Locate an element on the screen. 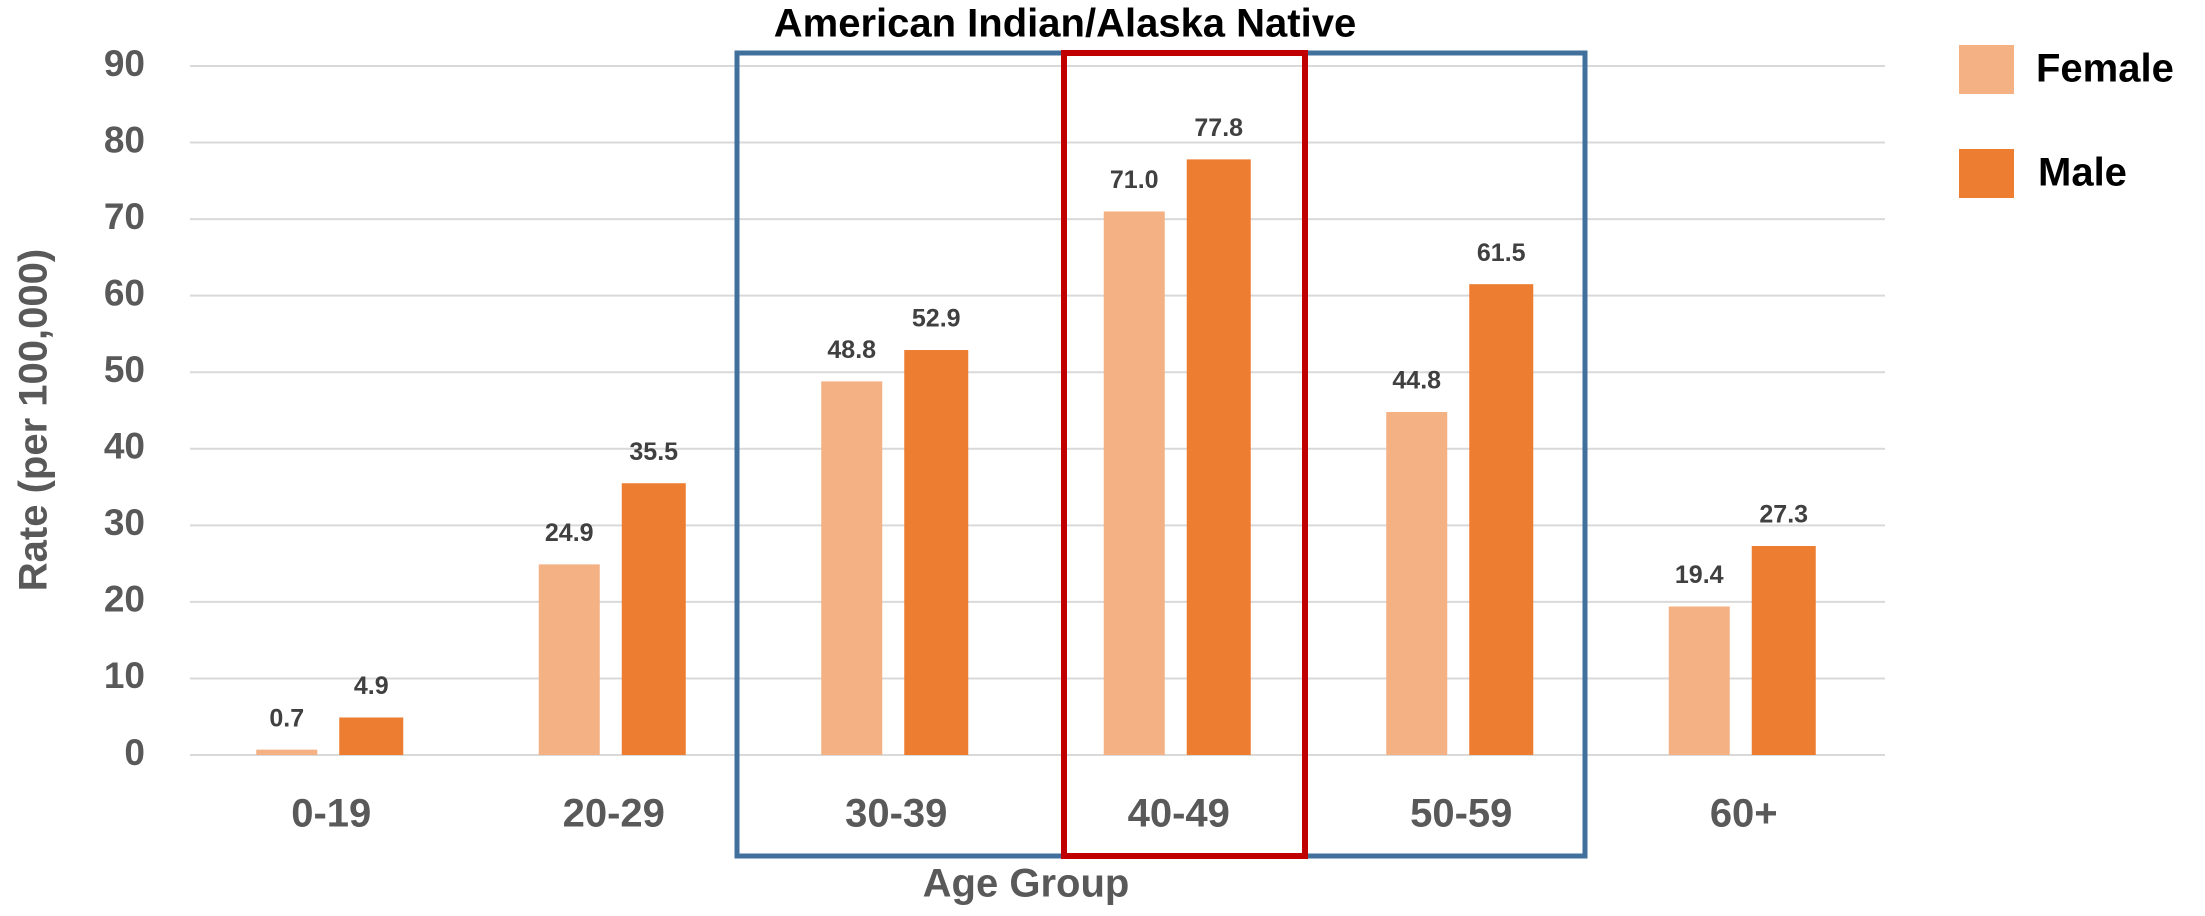 The height and width of the screenshot is (916, 2205). chart-title: American Indian/Alaska Native is located at coordinates (1065, 24).